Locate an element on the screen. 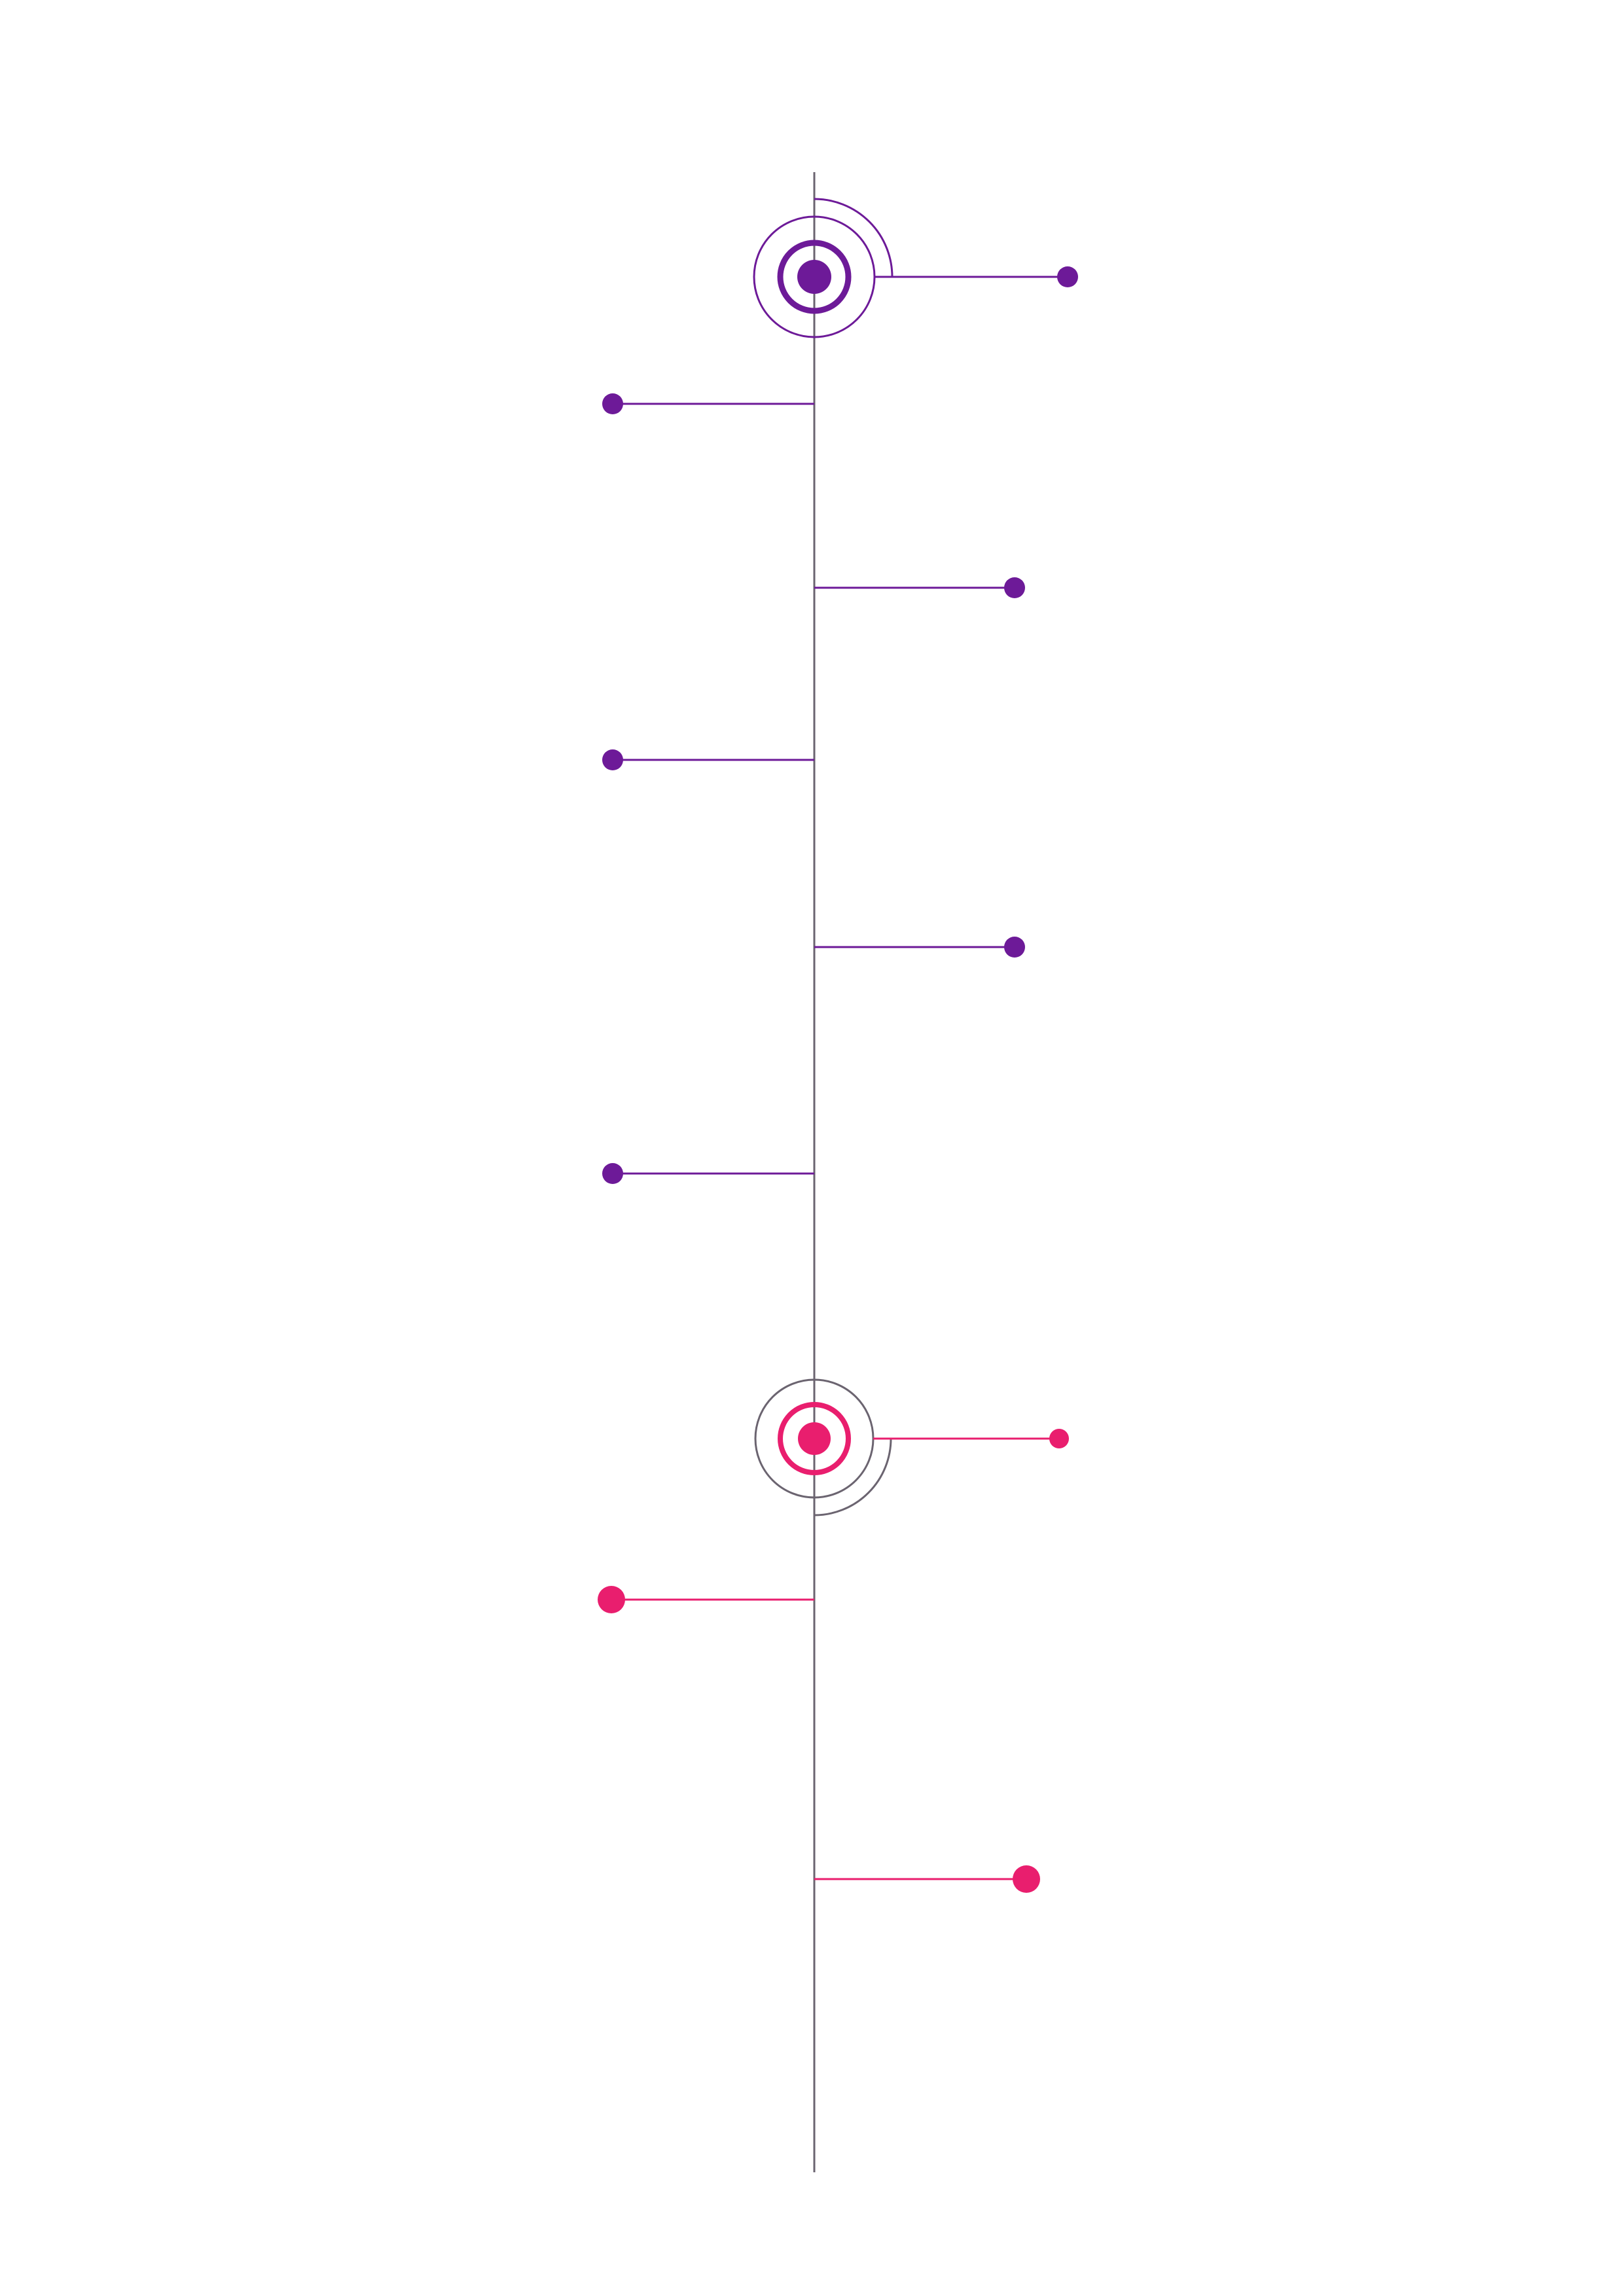 This screenshot has width=1624, height=2296. purple-branches is located at coordinates (813, 788).